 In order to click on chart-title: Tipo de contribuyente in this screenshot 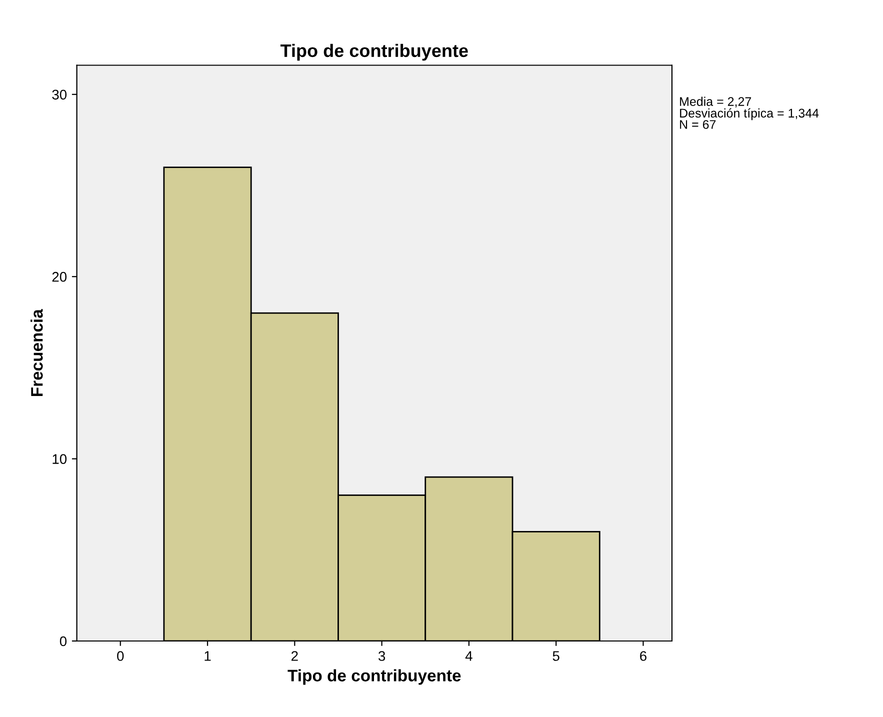, I will do `click(374, 52)`.